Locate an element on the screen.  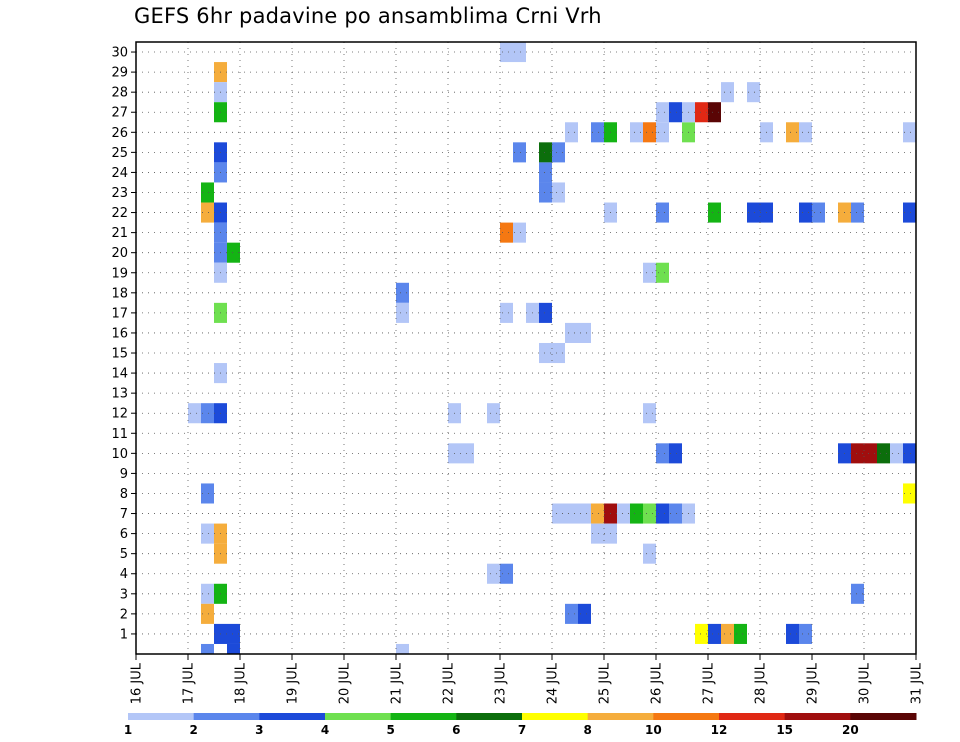
x-tick-label: 17 JUL is located at coordinates (189, 683).